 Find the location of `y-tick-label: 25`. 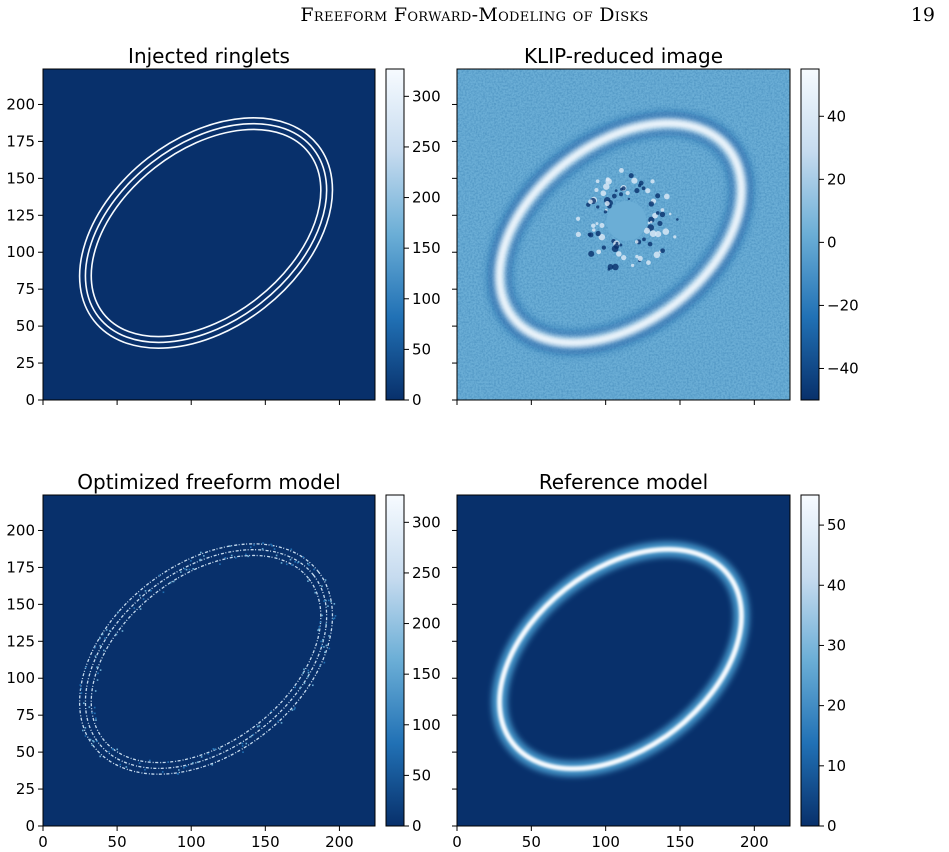

y-tick-label: 25 is located at coordinates (25, 363).